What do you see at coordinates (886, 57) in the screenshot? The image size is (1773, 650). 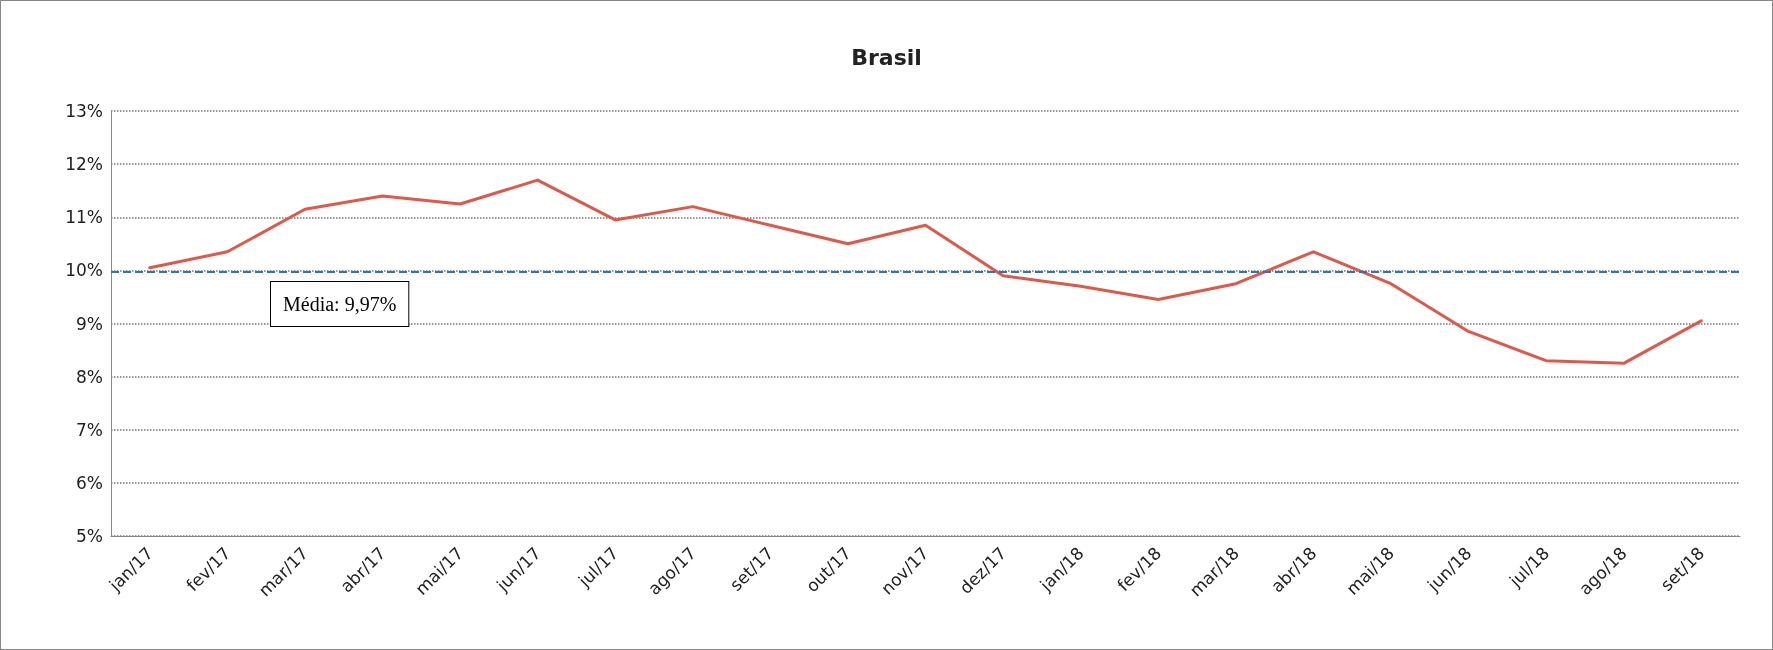 I see `chart-title: Brasil` at bounding box center [886, 57].